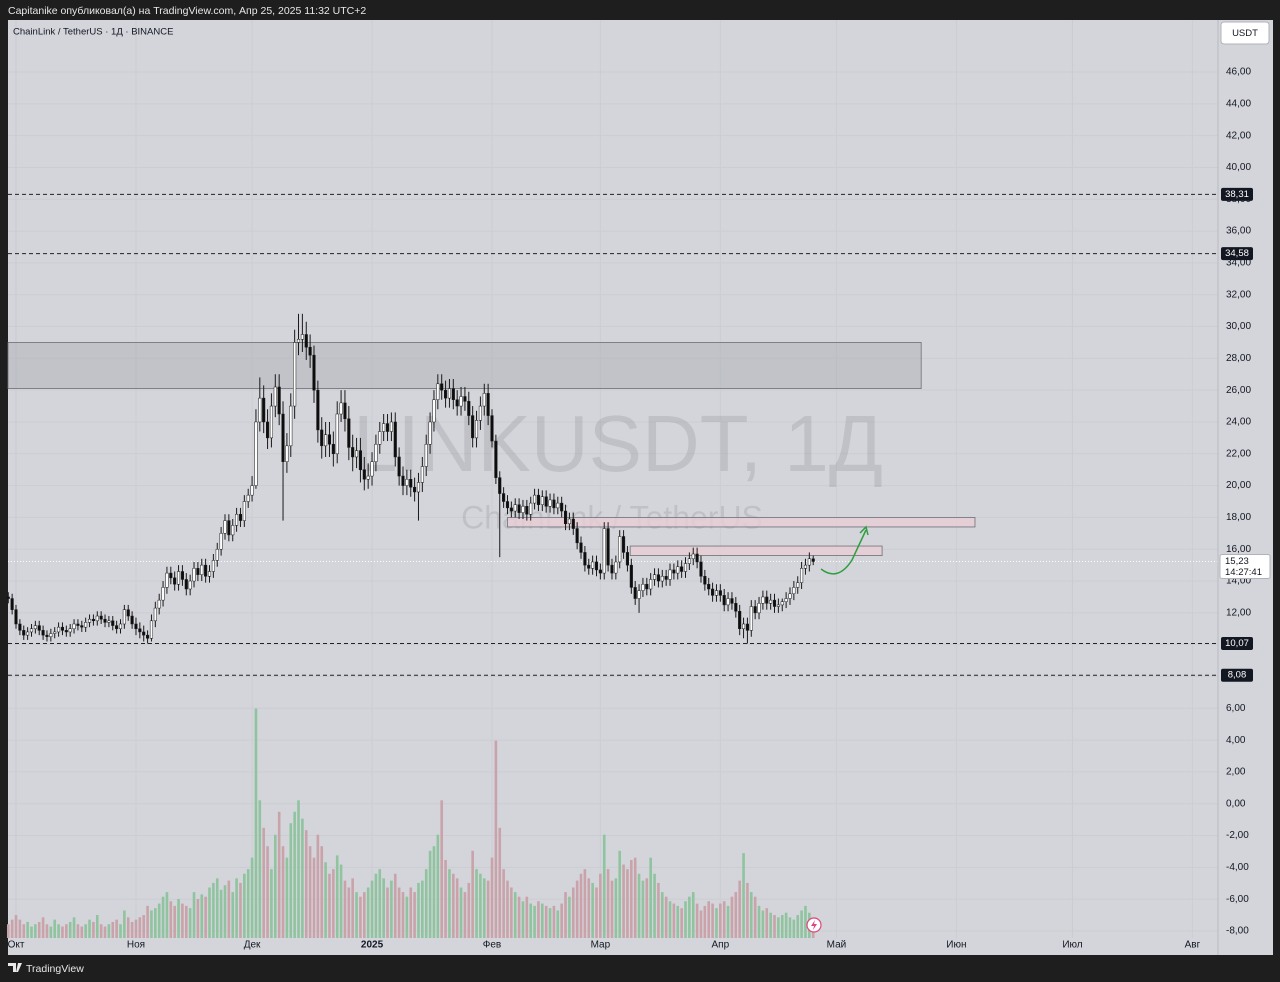 The image size is (1280, 982). What do you see at coordinates (1237, 675) in the screenshot?
I see `level-label-box` at bounding box center [1237, 675].